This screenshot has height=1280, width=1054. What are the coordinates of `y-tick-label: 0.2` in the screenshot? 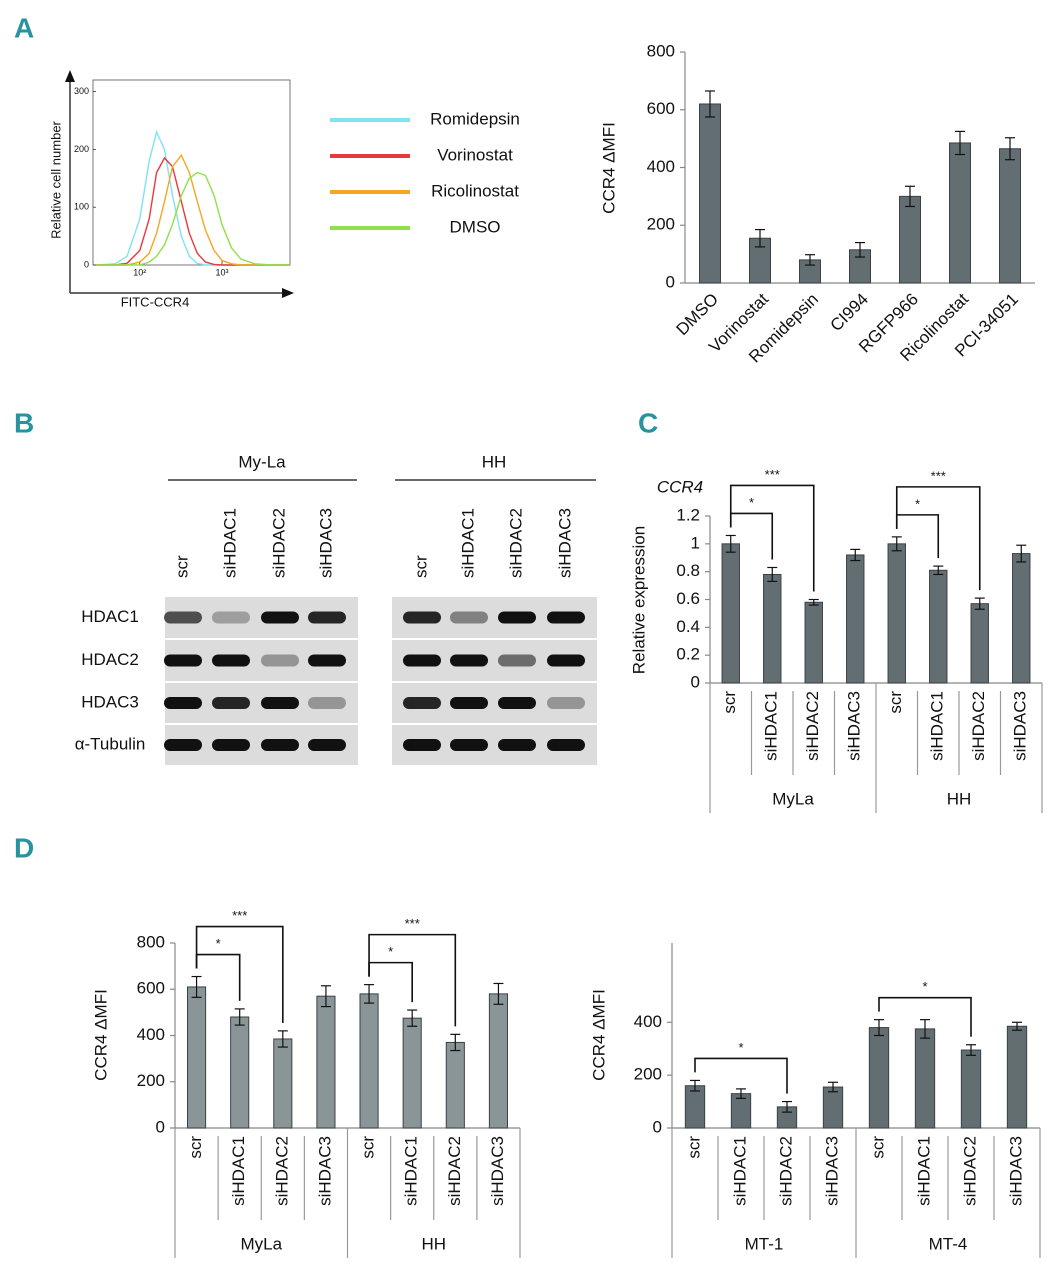 It's located at (688, 654).